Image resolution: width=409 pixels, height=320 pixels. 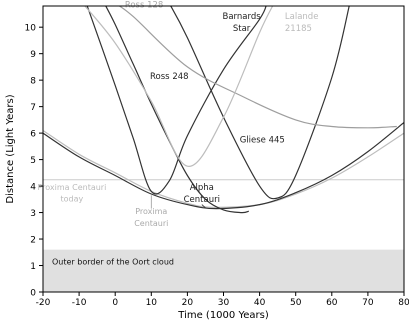 What do you see at coordinates (403, 303) in the screenshot?
I see `x-tick-label: 80` at bounding box center [403, 303].